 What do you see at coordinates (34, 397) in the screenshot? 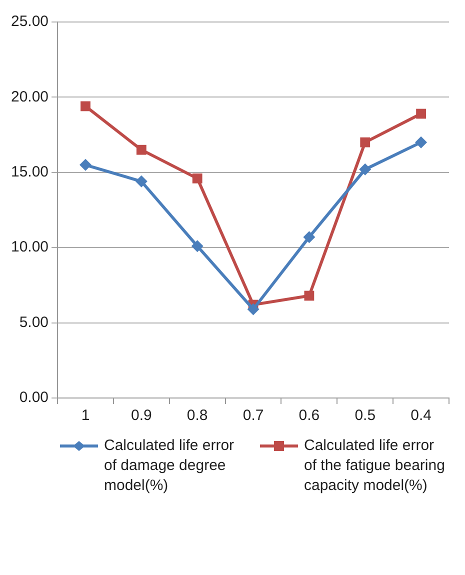
I see `y-tick-label: 0.00` at bounding box center [34, 397].